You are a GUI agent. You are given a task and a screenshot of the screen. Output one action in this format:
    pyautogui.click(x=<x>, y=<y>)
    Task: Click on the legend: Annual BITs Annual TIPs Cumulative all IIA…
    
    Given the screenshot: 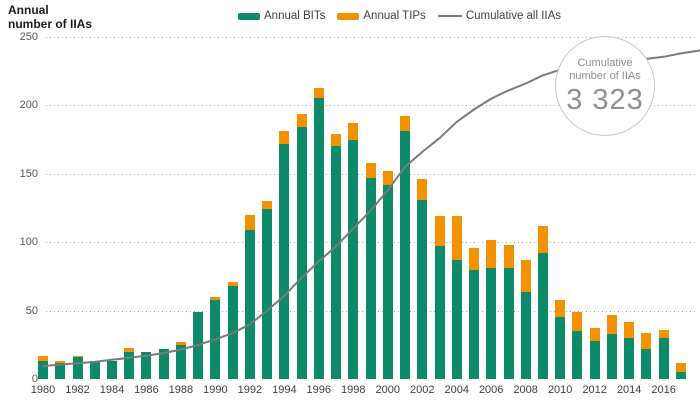 What is the action you would take?
    pyautogui.click(x=399, y=16)
    